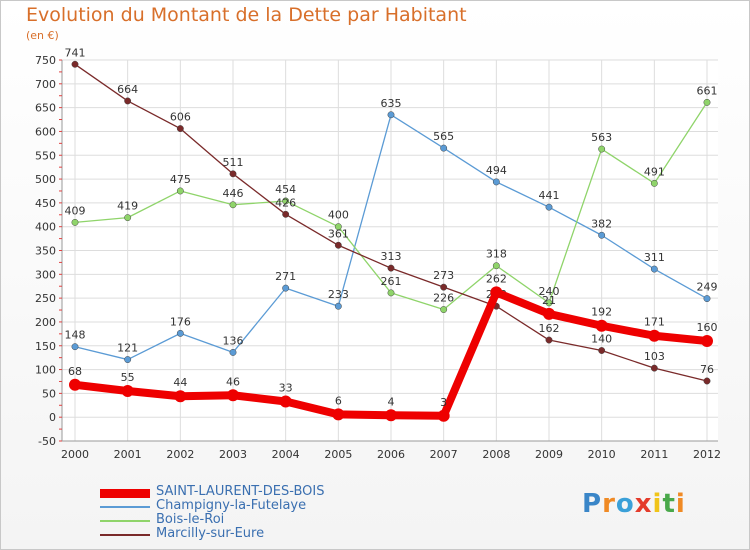  What do you see at coordinates (49, 393) in the screenshot?
I see `y-tick-label: 50` at bounding box center [49, 393].